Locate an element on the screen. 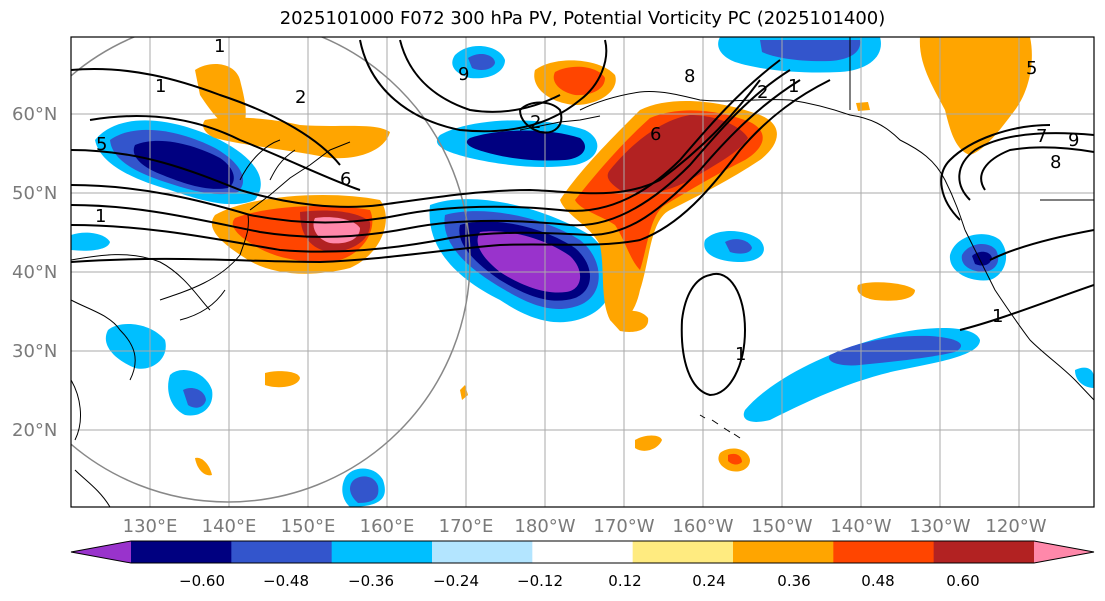 This screenshot has width=1105, height=601. asia-coast is located at coordinates (141, 380).